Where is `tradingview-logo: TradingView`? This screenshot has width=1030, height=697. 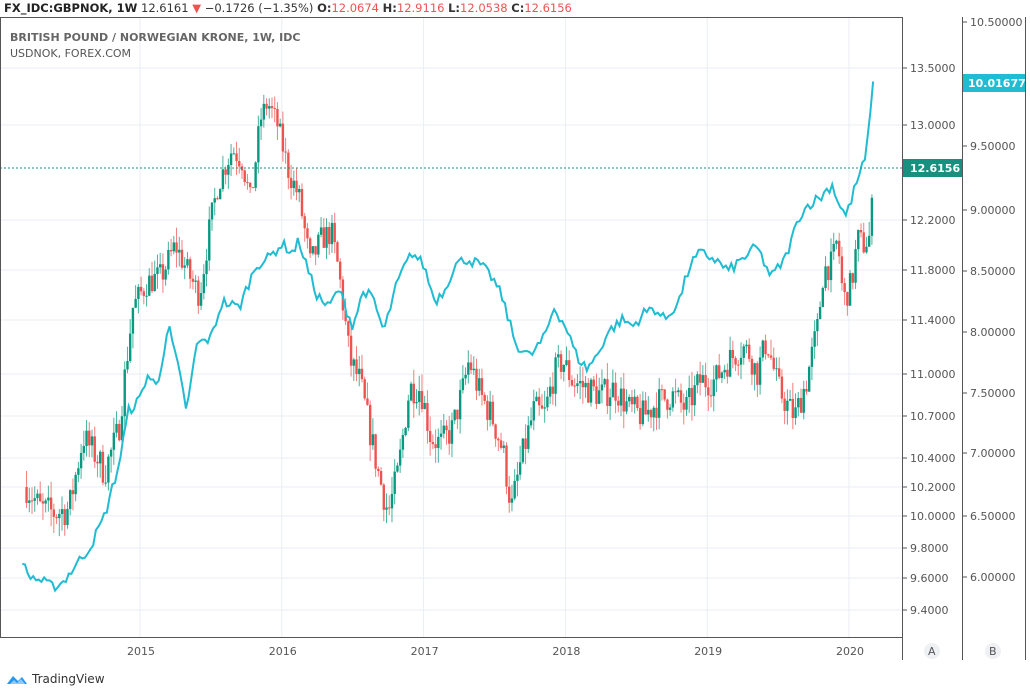 tradingview-logo: TradingView is located at coordinates (55, 679).